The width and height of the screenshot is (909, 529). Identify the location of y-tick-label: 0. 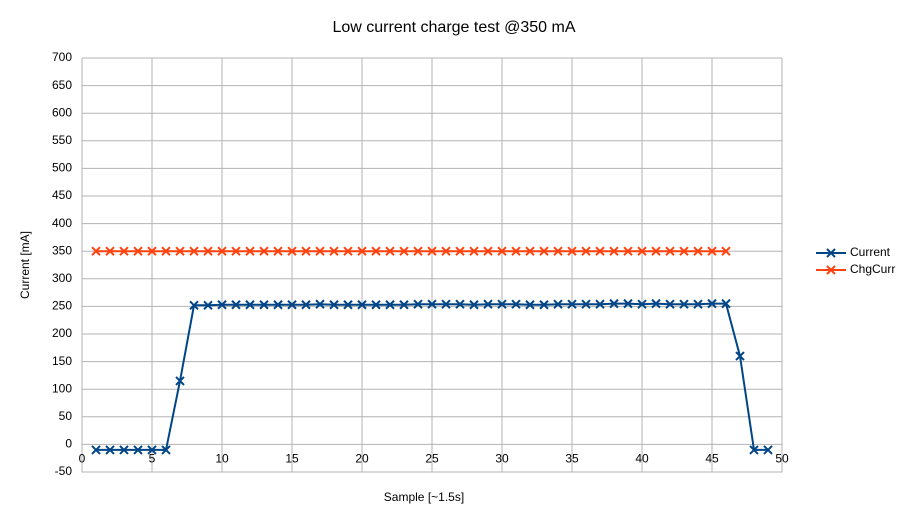
(68, 444).